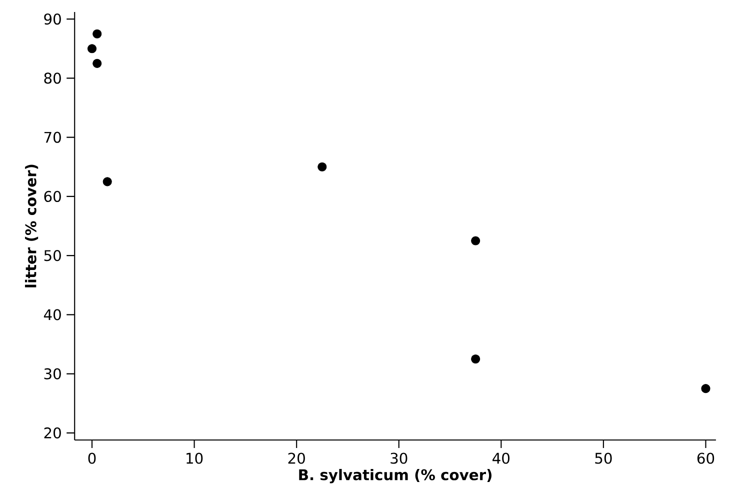 The image size is (748, 500). What do you see at coordinates (52, 196) in the screenshot?
I see `y-tick-label: 60` at bounding box center [52, 196].